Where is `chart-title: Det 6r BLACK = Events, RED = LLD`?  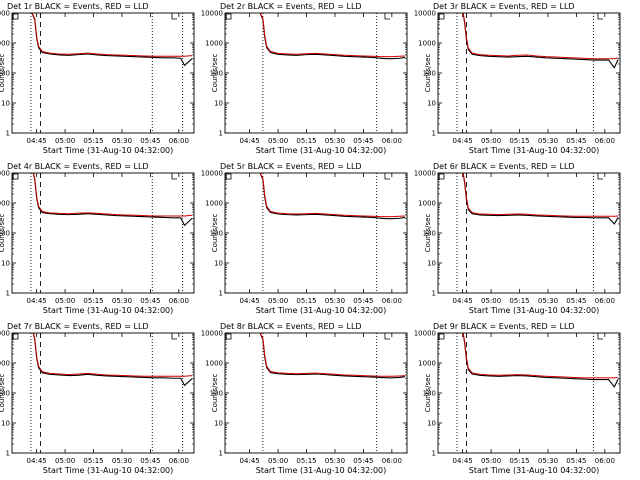
chart-title: Det 6r BLACK = Events, RED = LLD is located at coordinates (504, 166).